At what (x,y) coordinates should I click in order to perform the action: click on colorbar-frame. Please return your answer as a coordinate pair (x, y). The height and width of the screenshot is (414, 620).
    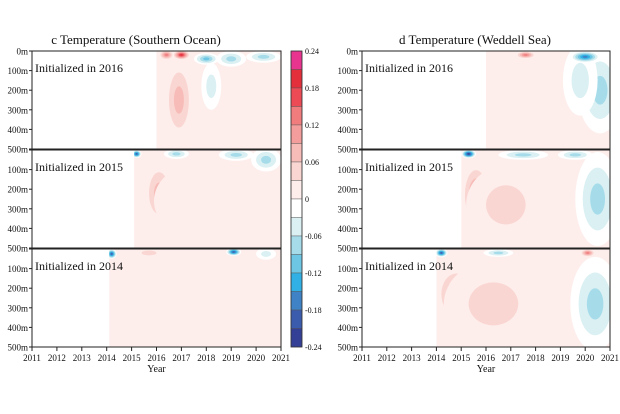
    Looking at the image, I should click on (296, 199).